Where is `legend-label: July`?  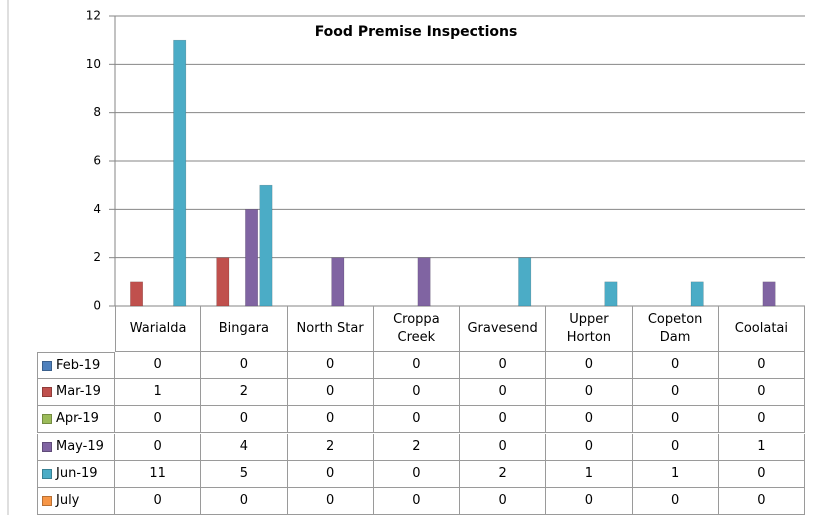 legend-label: July is located at coordinates (68, 500).